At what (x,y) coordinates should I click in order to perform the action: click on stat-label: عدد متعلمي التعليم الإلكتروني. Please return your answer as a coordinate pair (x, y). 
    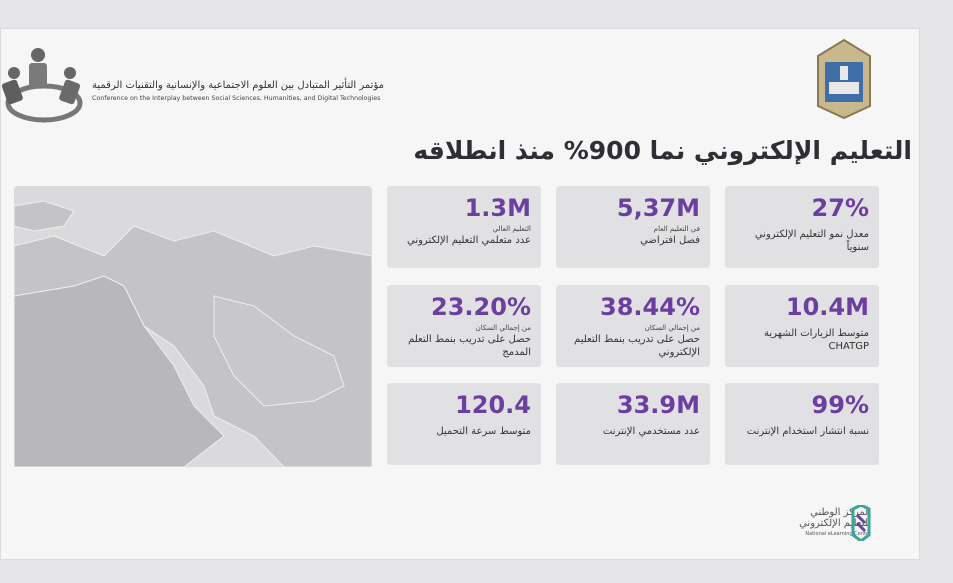
    Looking at the image, I should click on (468, 240).